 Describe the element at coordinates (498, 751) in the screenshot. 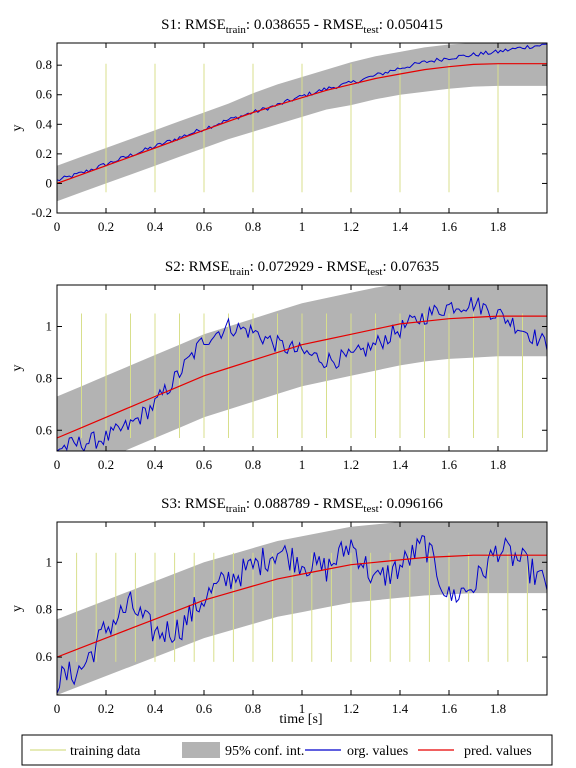

I see `legend-label: pred. values` at that location.